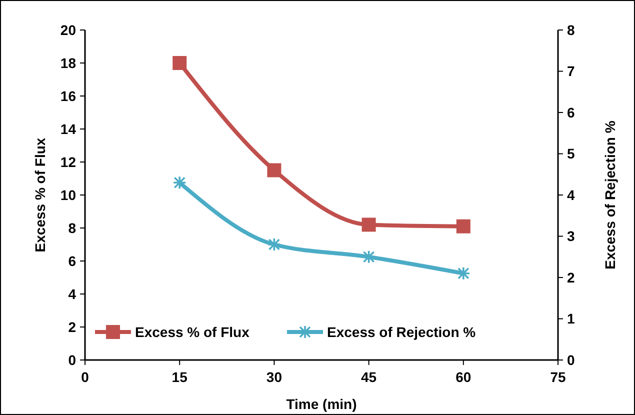  What do you see at coordinates (72, 294) in the screenshot?
I see `y-tick-label: 4` at bounding box center [72, 294].